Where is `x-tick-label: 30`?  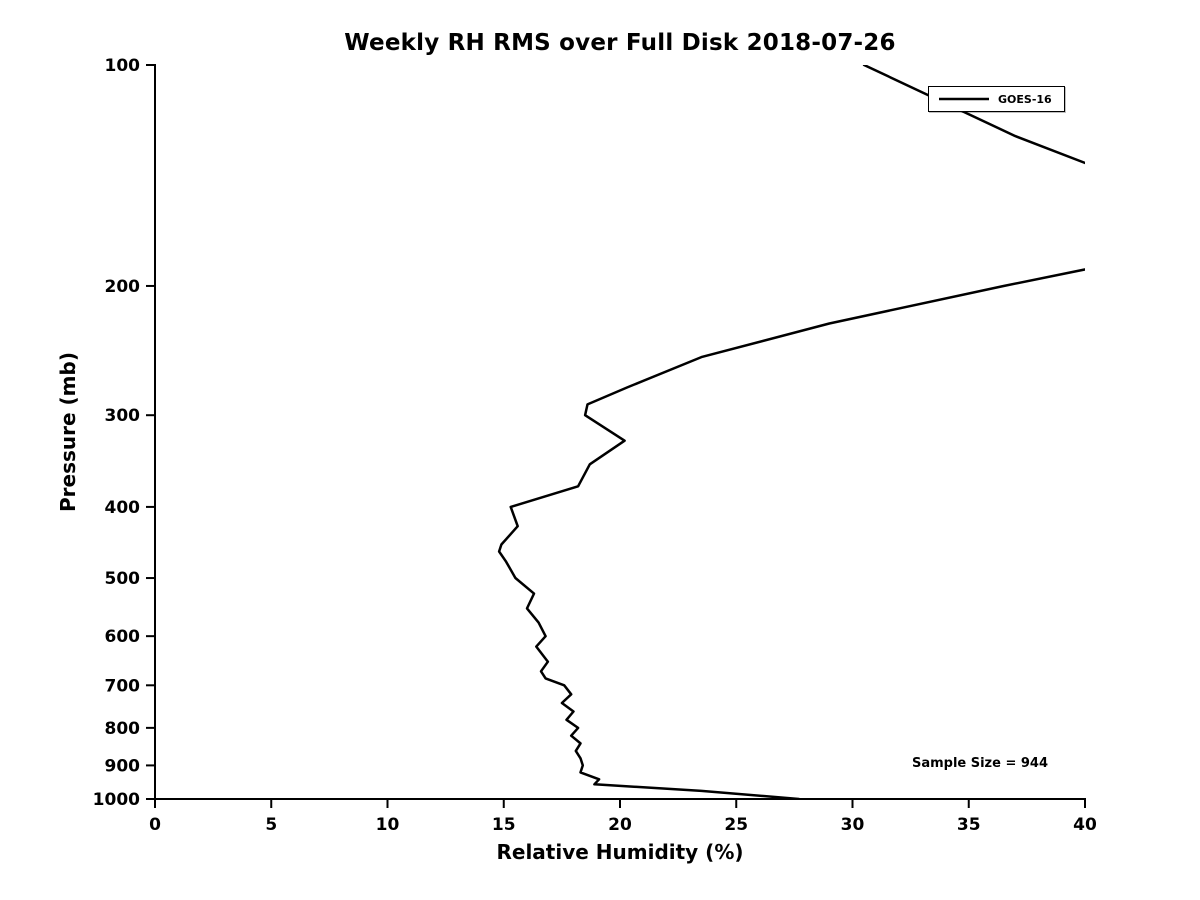
x-tick-label: 30 is located at coordinates (853, 825).